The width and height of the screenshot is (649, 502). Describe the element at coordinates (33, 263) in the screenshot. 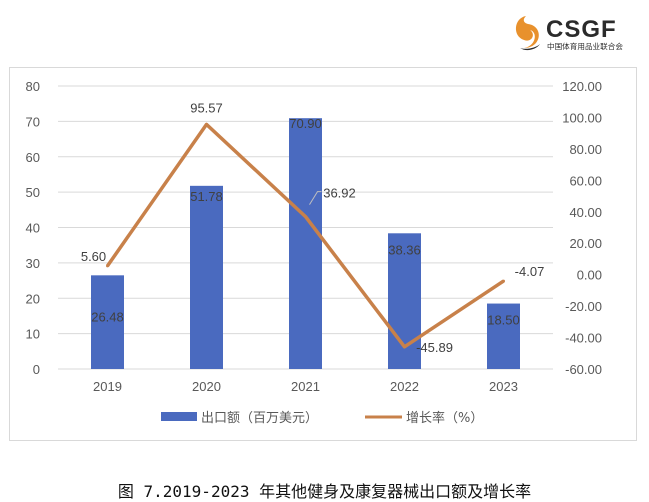

I see `y-left-tick-label: 30` at that location.